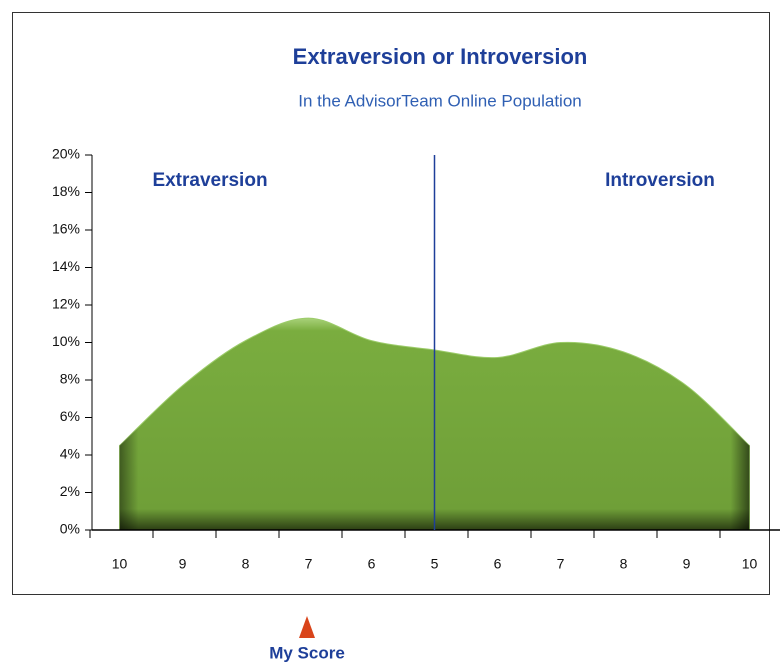 Image resolution: width=781 pixels, height=671 pixels. I want to click on chart-title: Extraversion or Introversion, so click(440, 56).